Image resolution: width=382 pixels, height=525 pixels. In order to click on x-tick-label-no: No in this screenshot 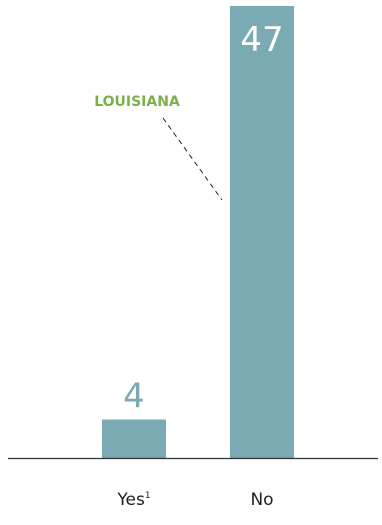, I will do `click(261, 500)`.